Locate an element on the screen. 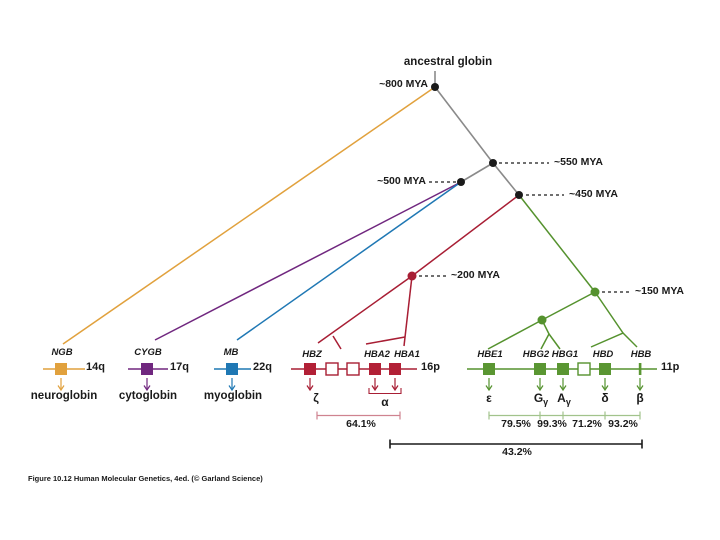 The image size is (720, 540). identity-label-gamma-delta: 71.2% is located at coordinates (587, 424).